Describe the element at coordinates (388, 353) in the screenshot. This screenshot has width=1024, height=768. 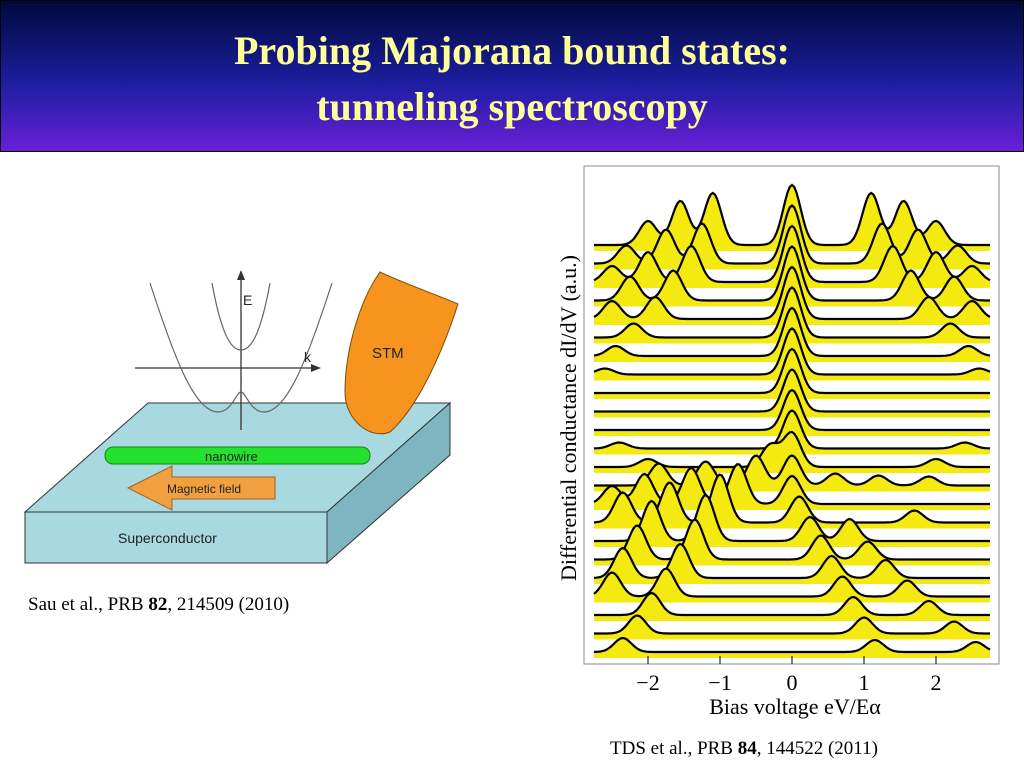
I see `stm-label: STM` at that location.